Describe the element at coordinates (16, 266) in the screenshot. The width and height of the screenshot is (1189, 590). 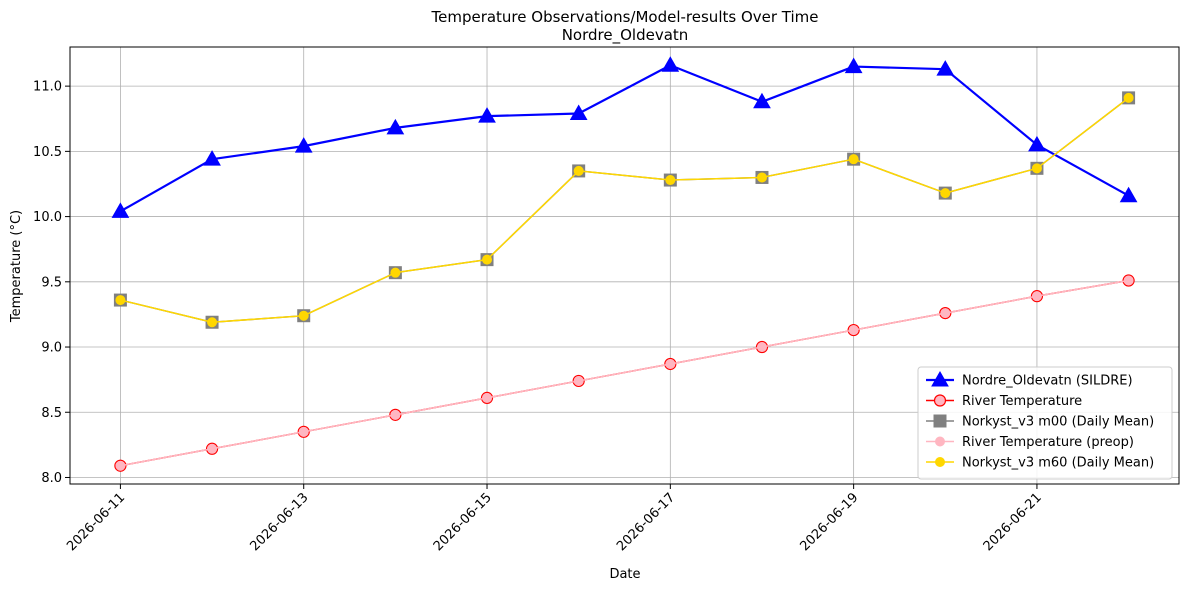
I see `y-axis-label: Temperature (°C)` at that location.